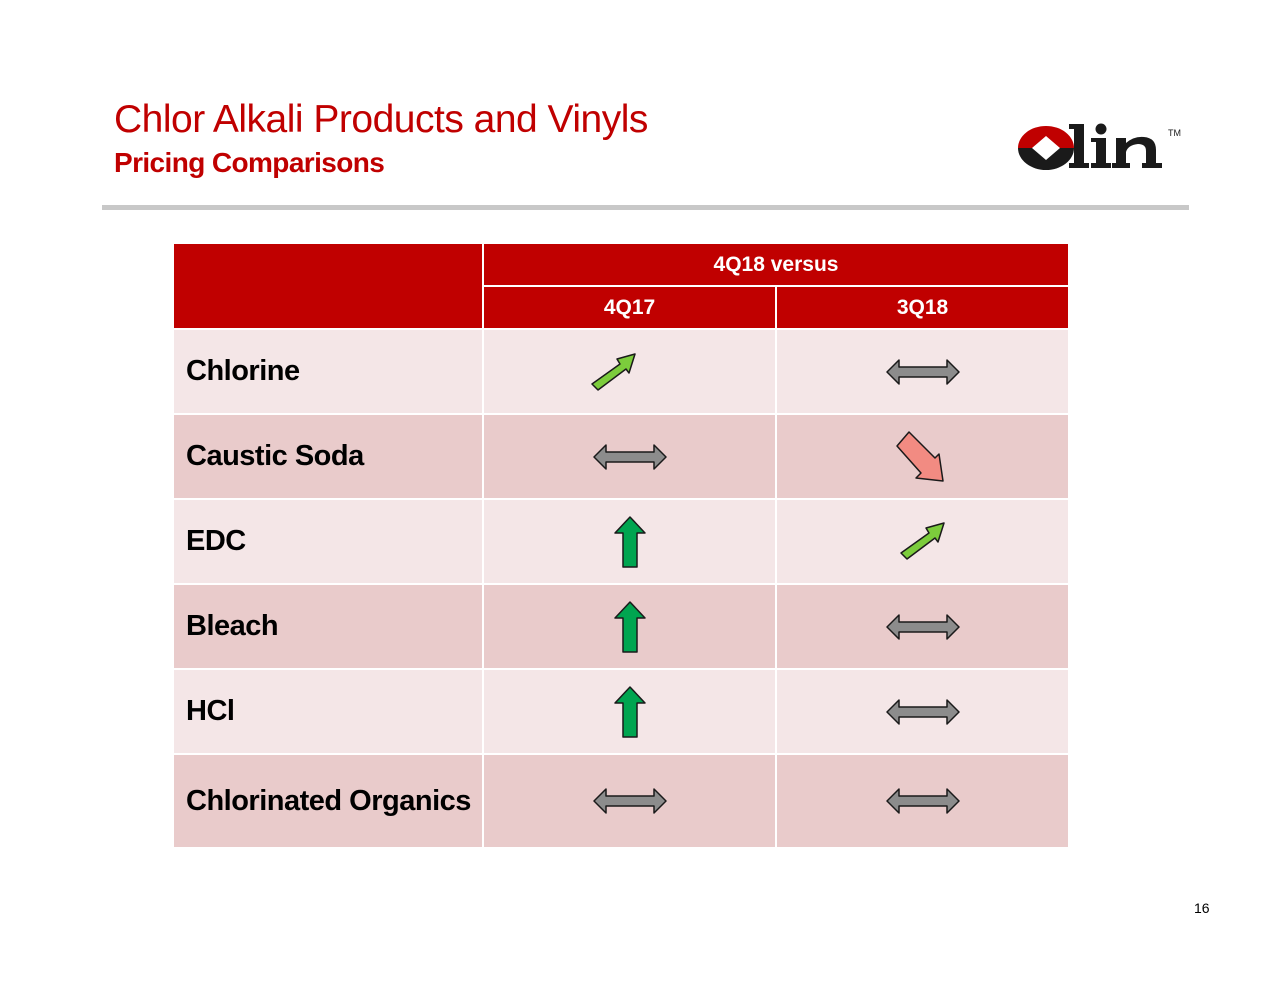 Image resolution: width=1280 pixels, height=989 pixels. Describe the element at coordinates (328, 711) in the screenshot. I see `row-label: HCl` at that location.